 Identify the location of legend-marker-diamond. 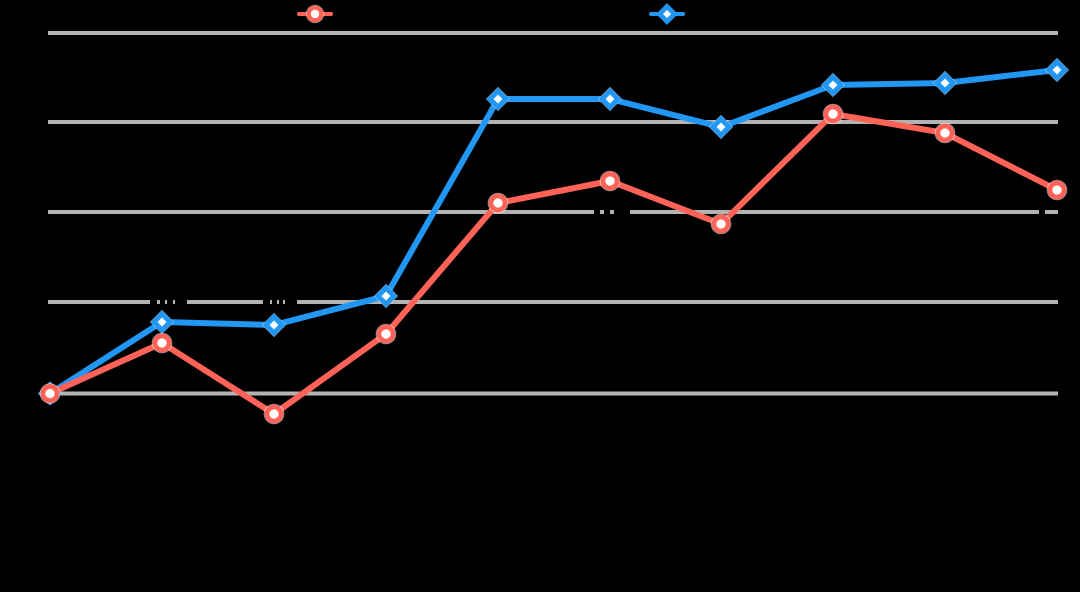
(667, 14).